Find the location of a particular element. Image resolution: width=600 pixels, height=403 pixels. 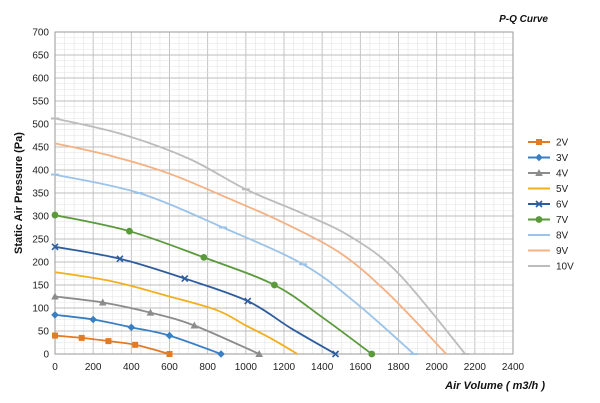

legend-label: 6V is located at coordinates (562, 205).